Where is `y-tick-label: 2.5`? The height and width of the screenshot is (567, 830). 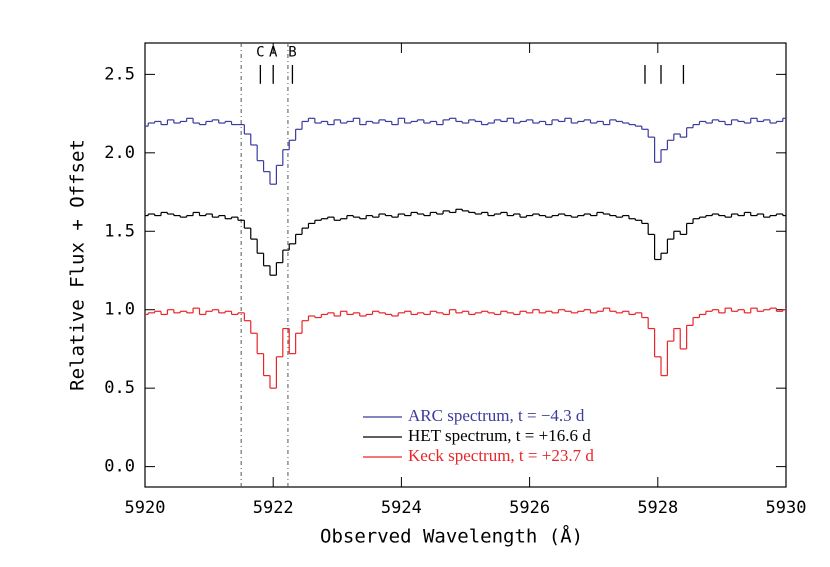
y-tick-label: 2.5 is located at coordinates (119, 74).